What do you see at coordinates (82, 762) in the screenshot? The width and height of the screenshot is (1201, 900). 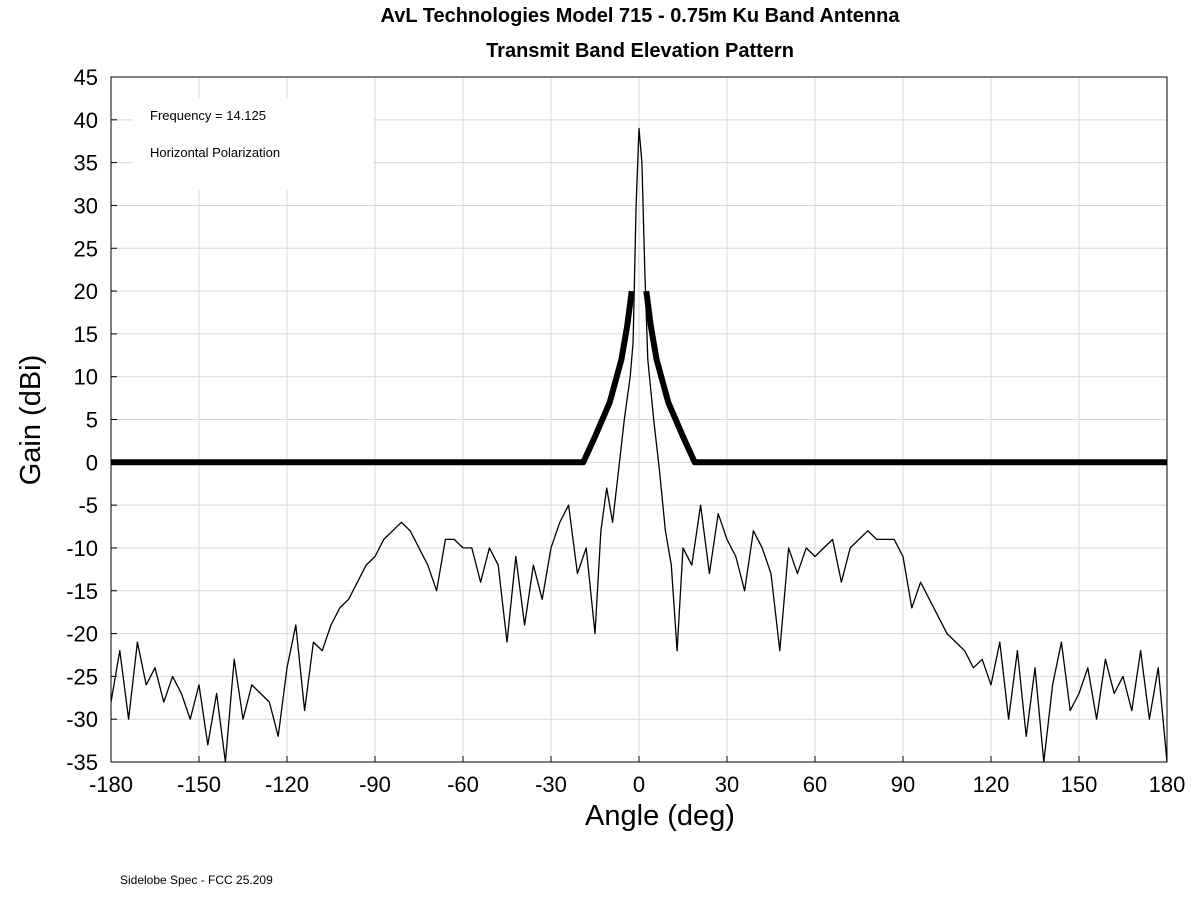 I see `y-tick-label: -35` at bounding box center [82, 762].